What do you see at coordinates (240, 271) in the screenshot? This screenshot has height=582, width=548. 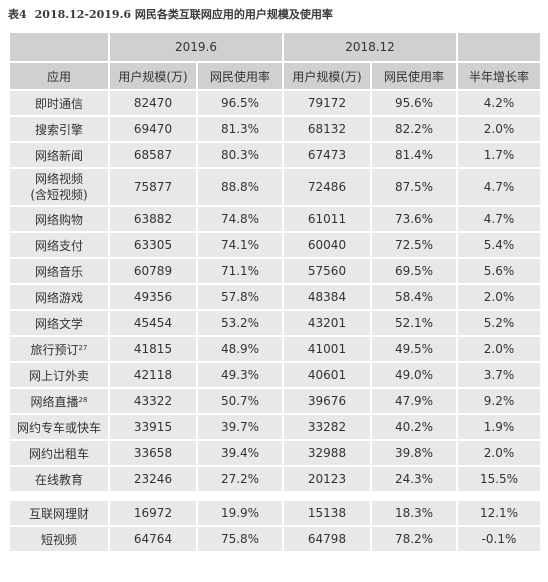 I see `rate-2019-cell: 71.1%` at bounding box center [240, 271].